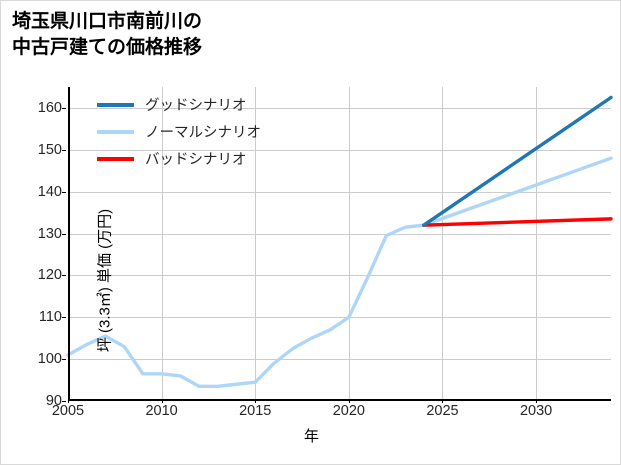  I want to click on x-tick-label: 2020, so click(348, 411).